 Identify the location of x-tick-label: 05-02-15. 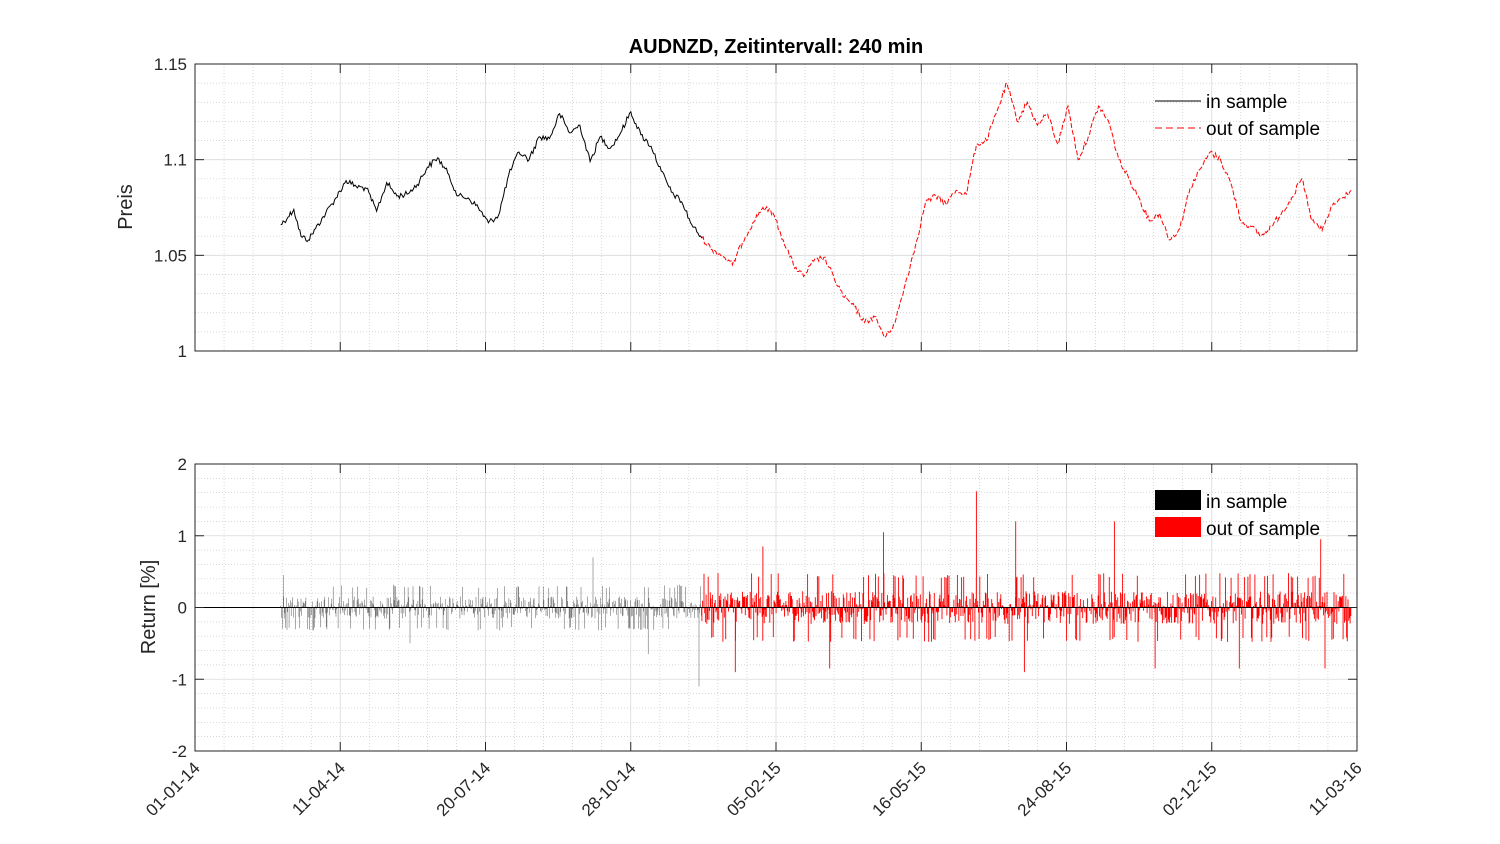
(754, 789).